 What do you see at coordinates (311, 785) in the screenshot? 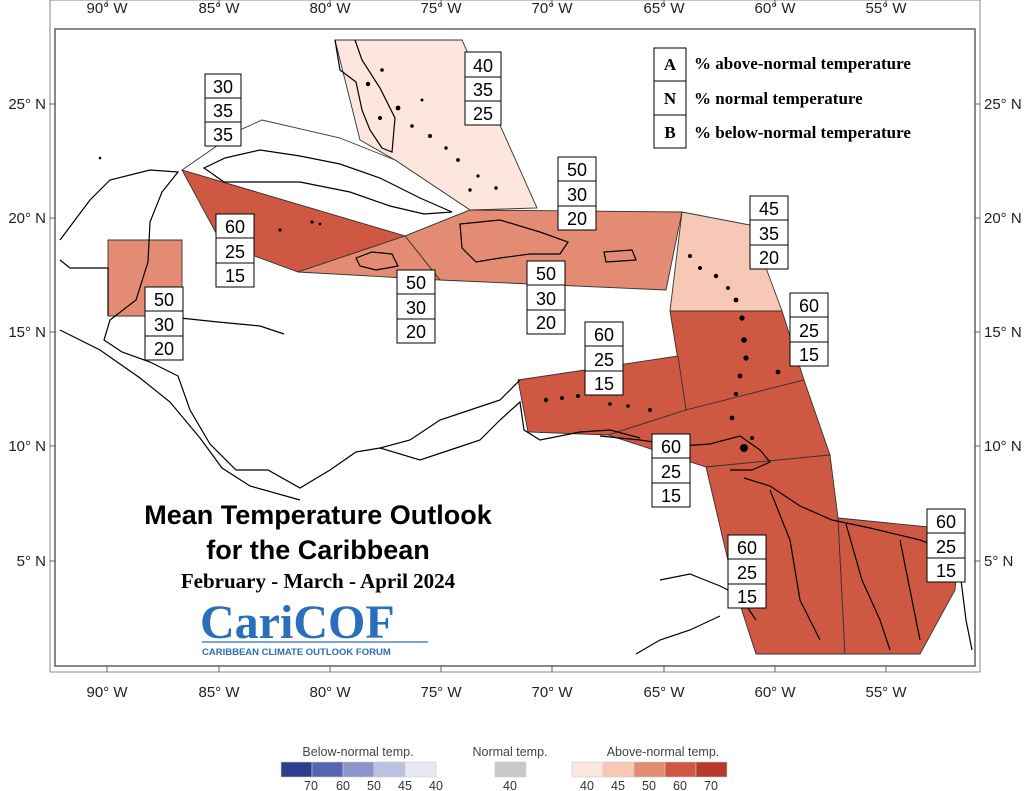
I see `legend-label-below: 70` at bounding box center [311, 785].